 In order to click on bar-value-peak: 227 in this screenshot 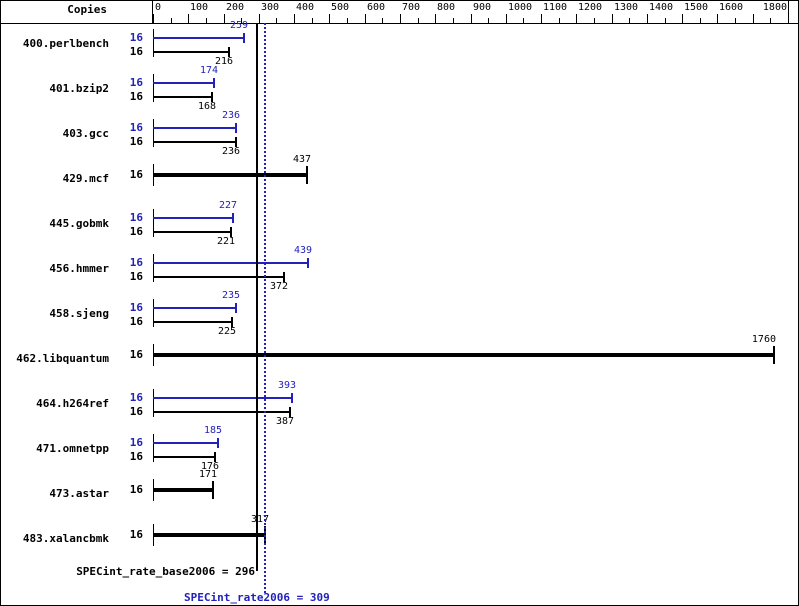, I will do `click(228, 205)`.